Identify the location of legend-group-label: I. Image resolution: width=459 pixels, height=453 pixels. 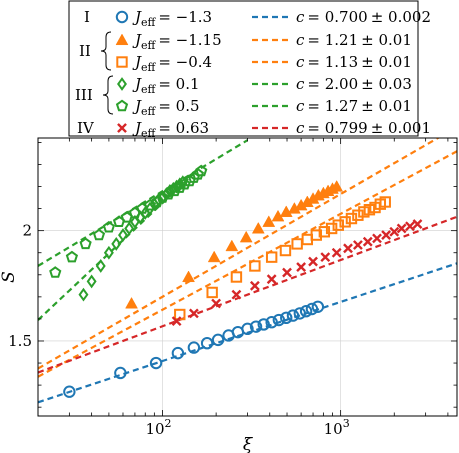
(87, 17).